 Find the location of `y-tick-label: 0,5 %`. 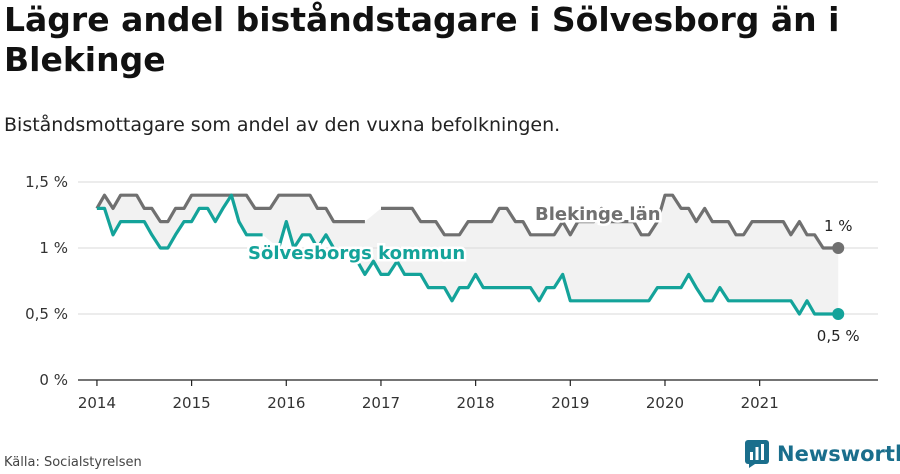

y-tick-label: 0,5 % is located at coordinates (46, 314).